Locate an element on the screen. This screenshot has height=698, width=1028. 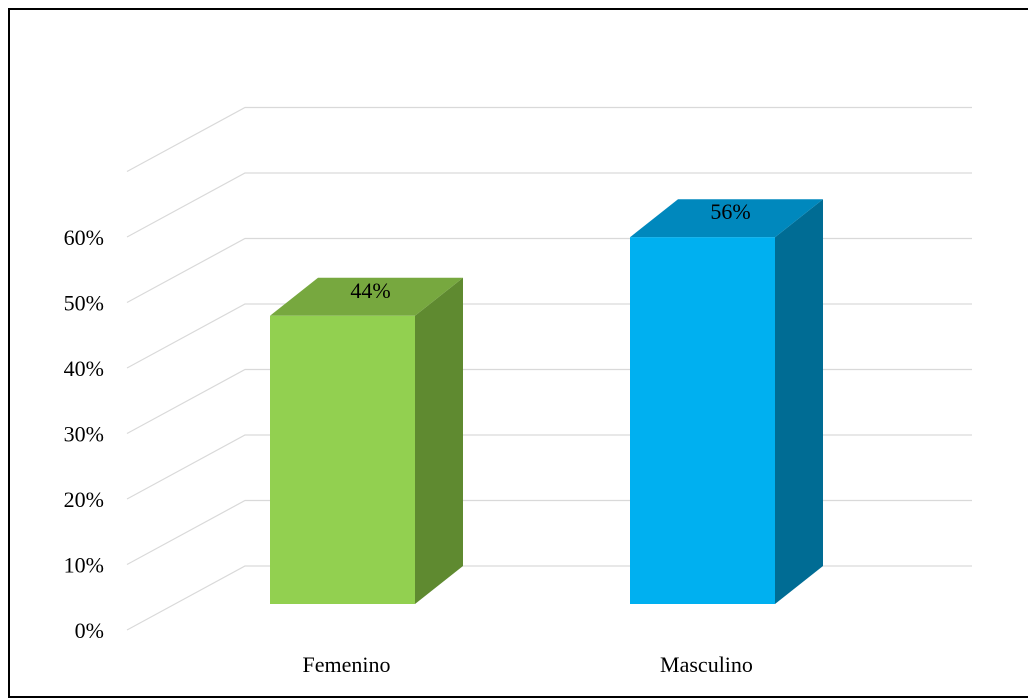
y-tick-label-30: 30% is located at coordinates (84, 434).